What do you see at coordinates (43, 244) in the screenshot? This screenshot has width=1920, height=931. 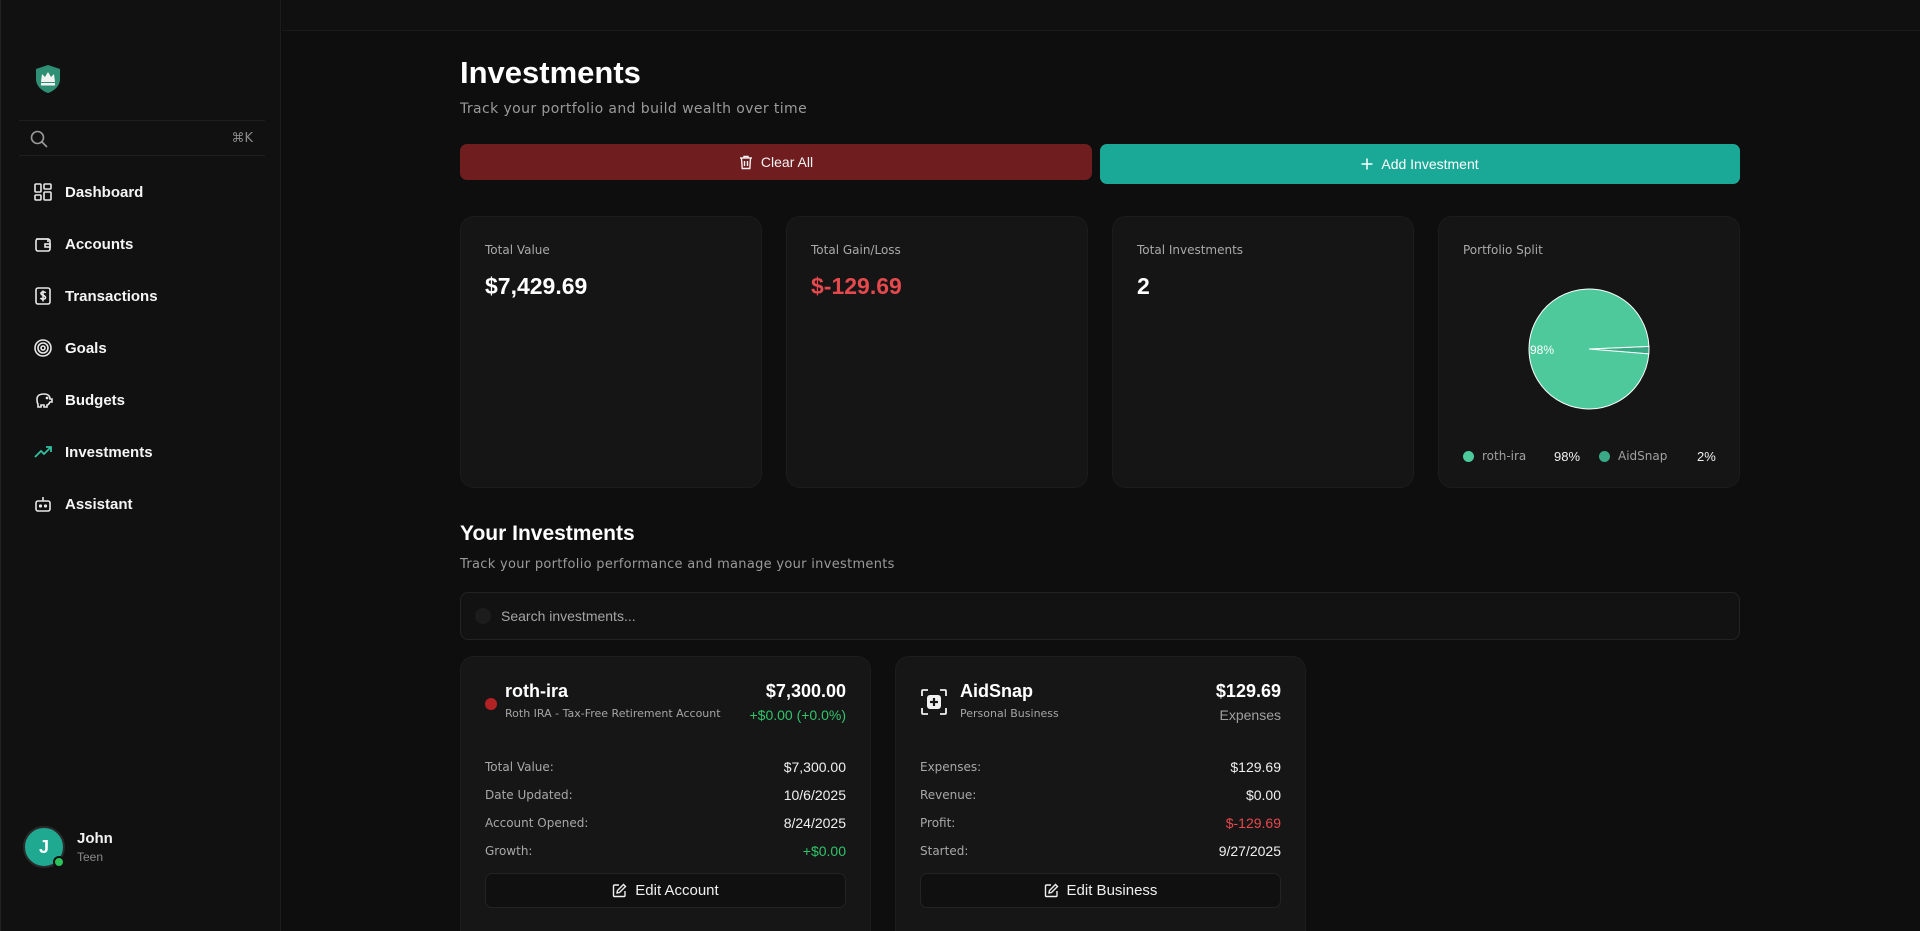 I see `wallet-icon` at bounding box center [43, 244].